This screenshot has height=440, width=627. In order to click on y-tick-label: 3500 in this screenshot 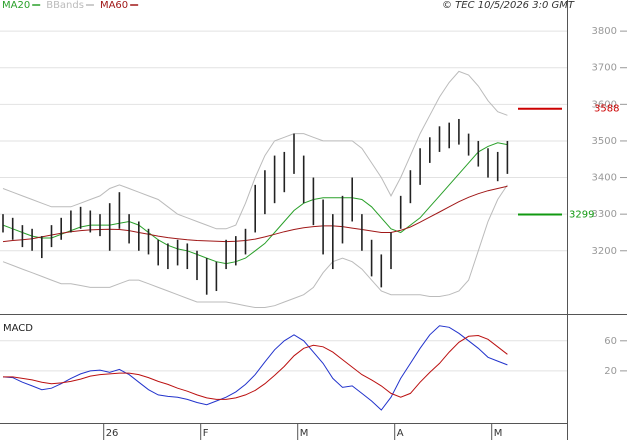, I will do `click(604, 141)`.